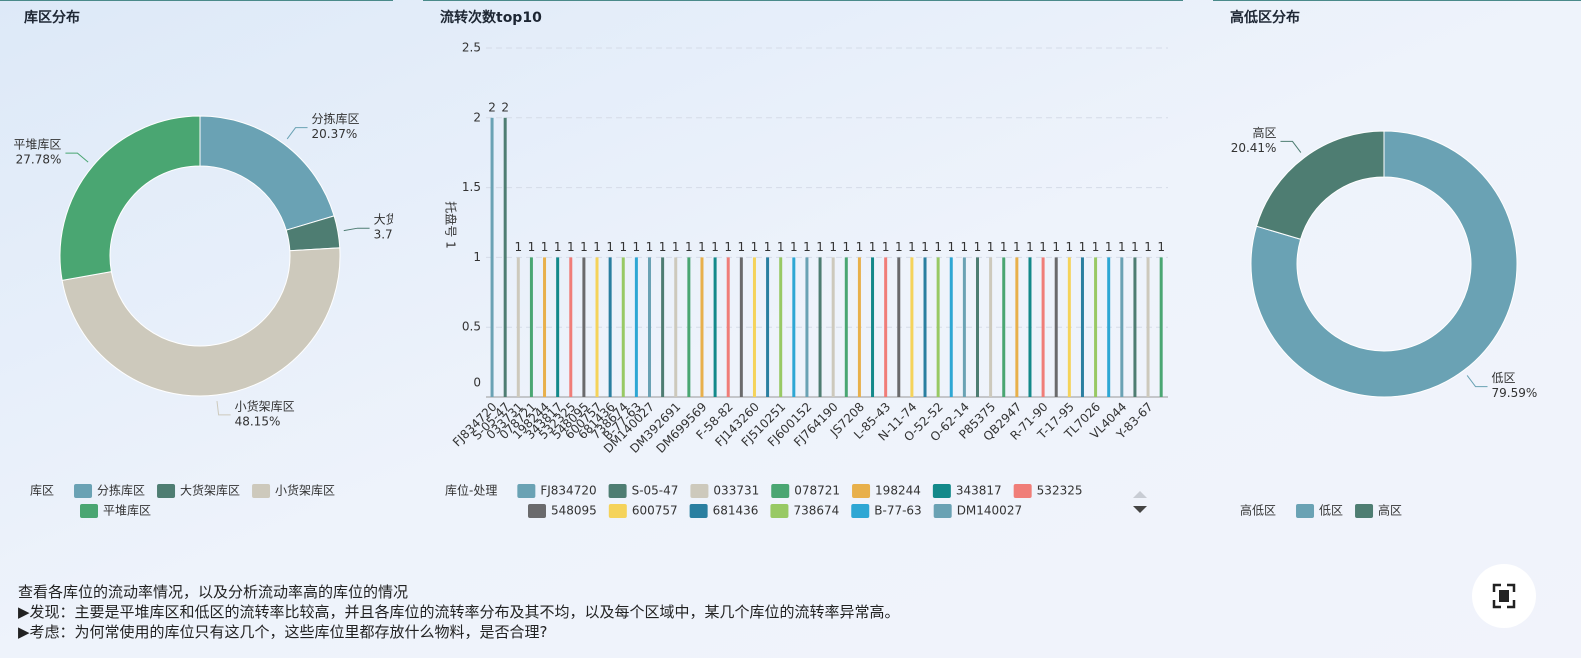 The image size is (1581, 658). Describe the element at coordinates (265, 405) in the screenshot. I see `slice-label: 小货架库区` at that location.